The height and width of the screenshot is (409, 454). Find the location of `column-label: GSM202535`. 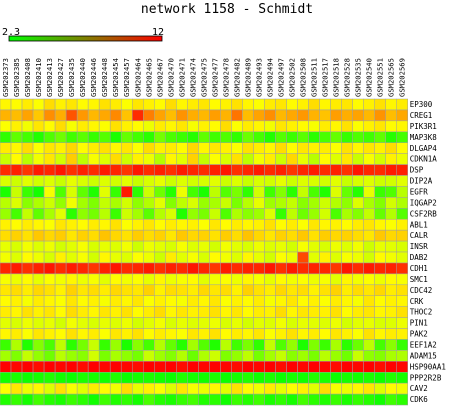

column-label: GSM202535 is located at coordinates (358, 77).